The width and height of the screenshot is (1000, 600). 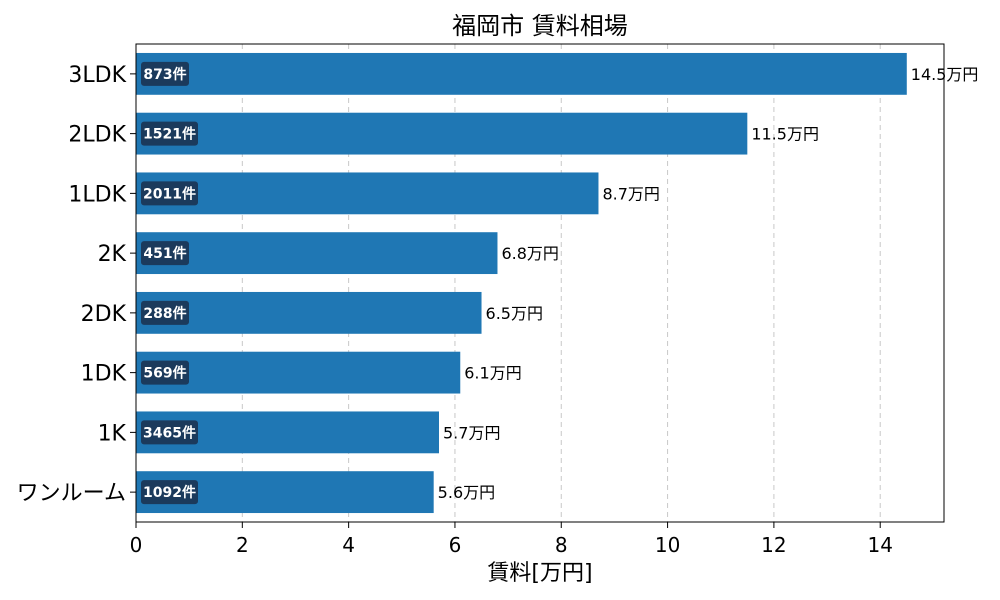 I want to click on value-label: 6.1万円, so click(x=492, y=373).